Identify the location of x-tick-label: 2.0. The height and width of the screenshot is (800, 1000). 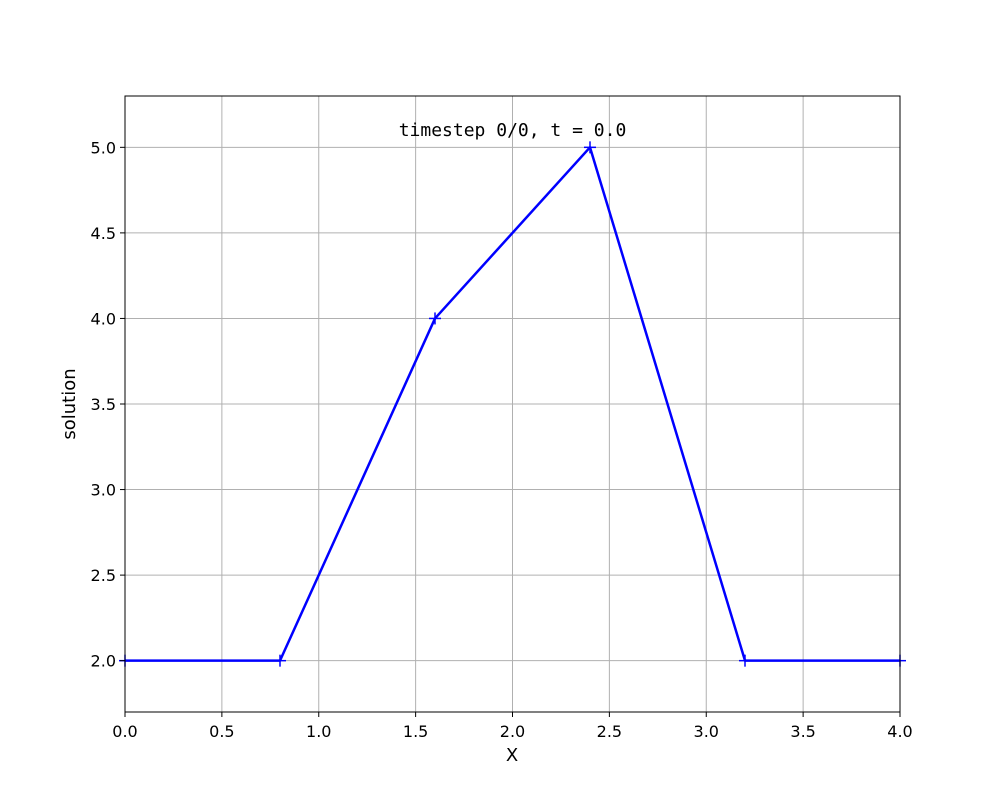
(512, 731).